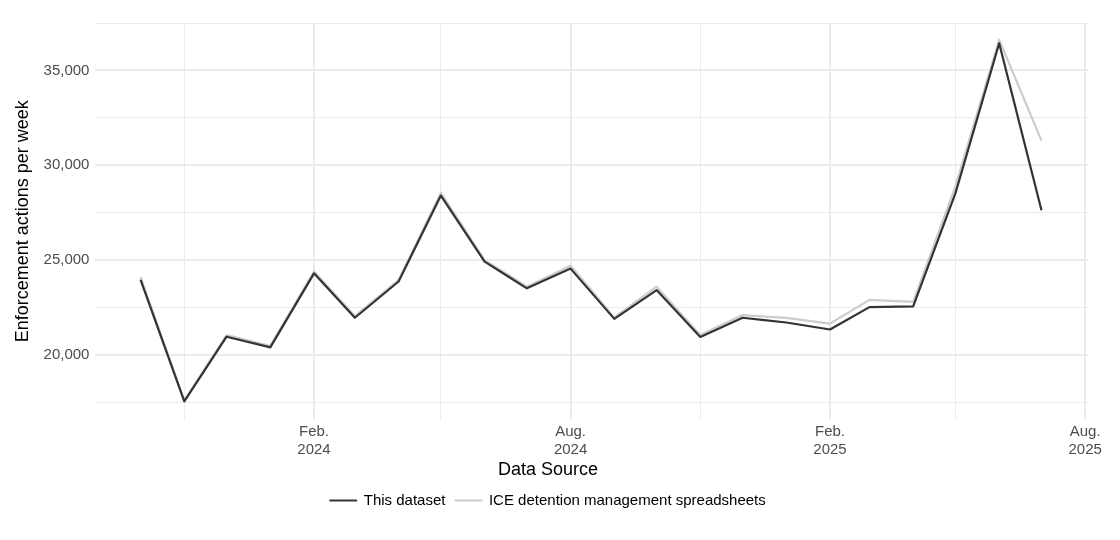 This screenshot has width=1120, height=540. I want to click on y-axis-title: Enforcement actions per week, so click(21, 221).